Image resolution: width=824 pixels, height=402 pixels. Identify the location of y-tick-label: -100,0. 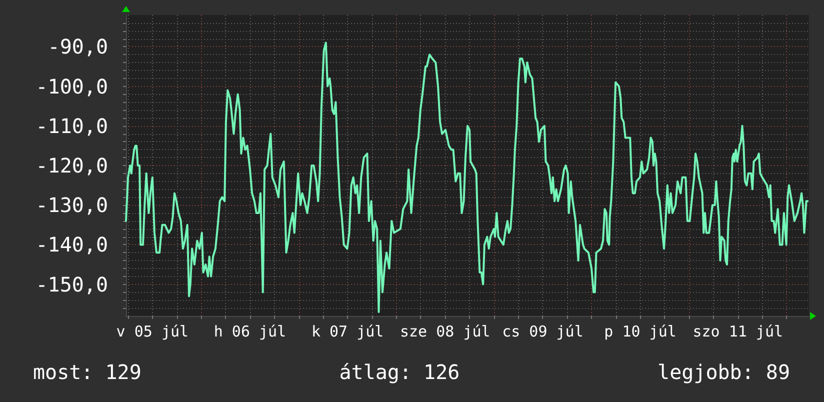
(72, 86).